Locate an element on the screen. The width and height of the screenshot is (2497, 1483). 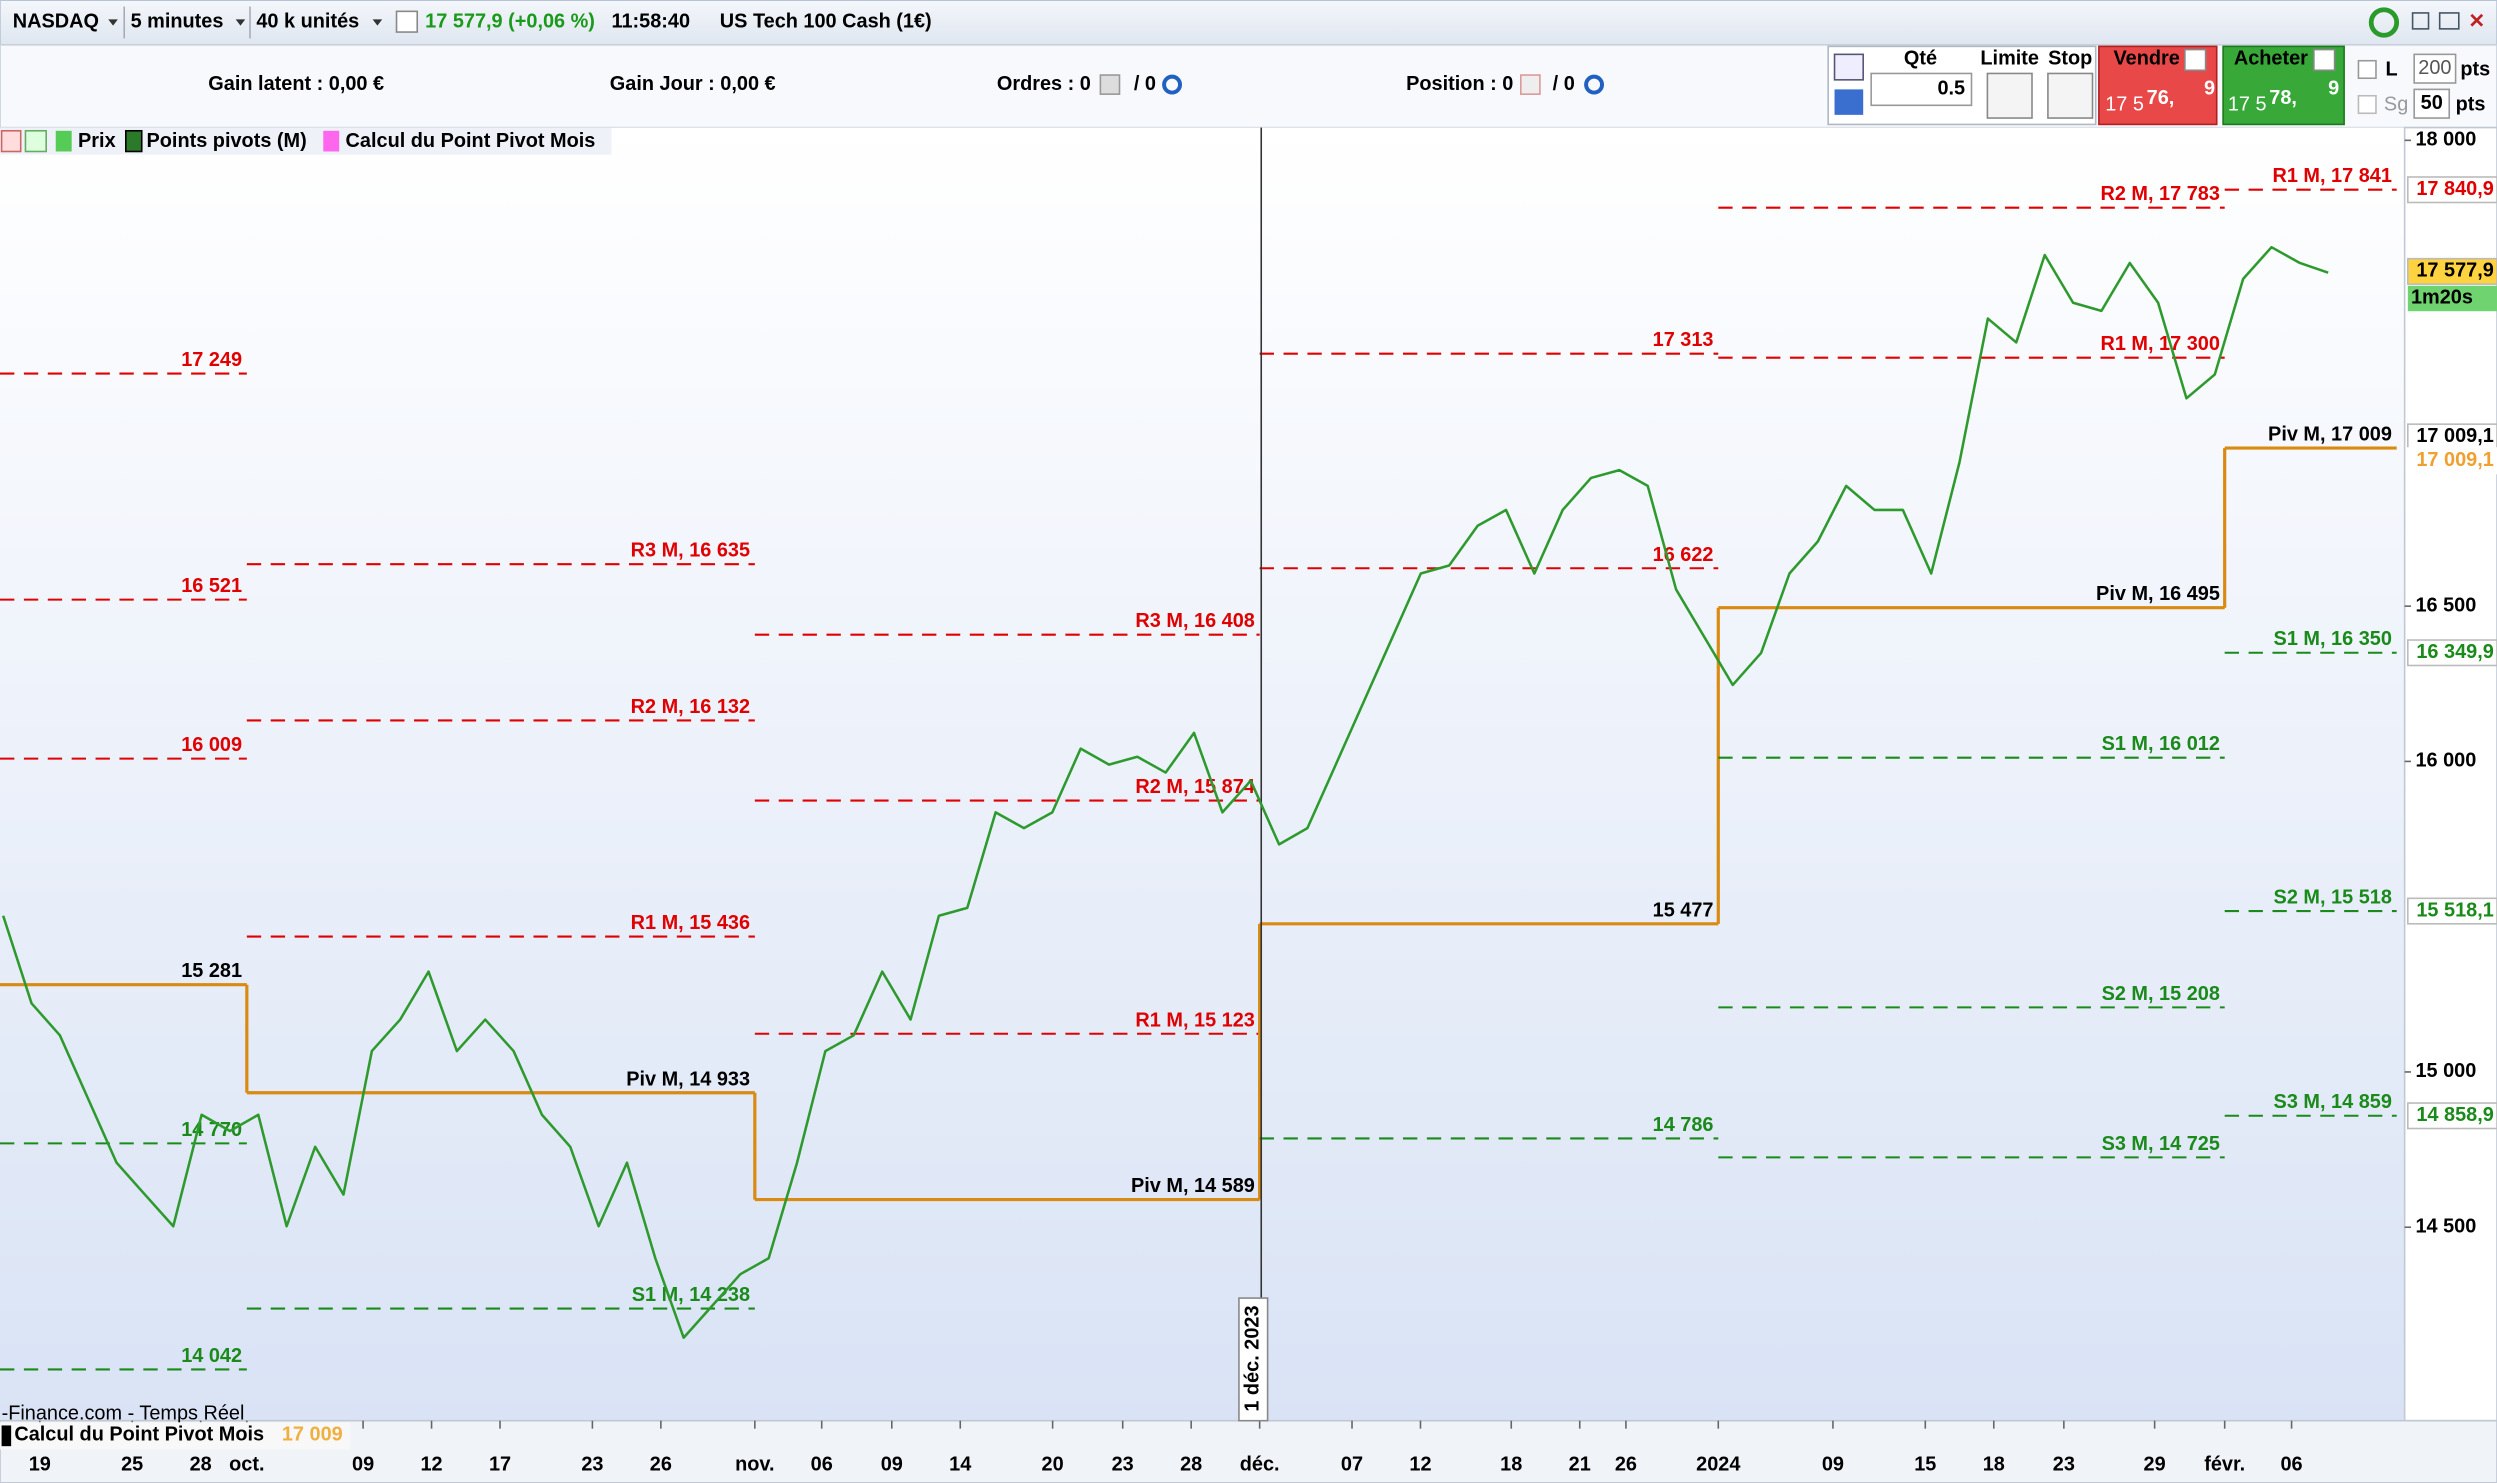
timer-box is located at coordinates (2452, 298).